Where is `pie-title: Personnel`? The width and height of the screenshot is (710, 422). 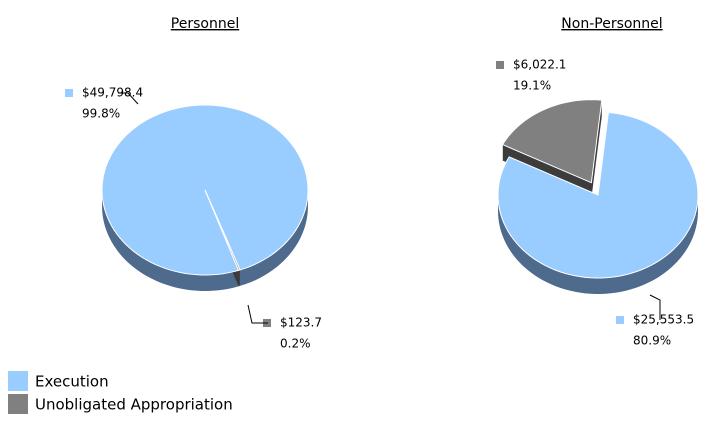 pie-title: Personnel is located at coordinates (205, 24).